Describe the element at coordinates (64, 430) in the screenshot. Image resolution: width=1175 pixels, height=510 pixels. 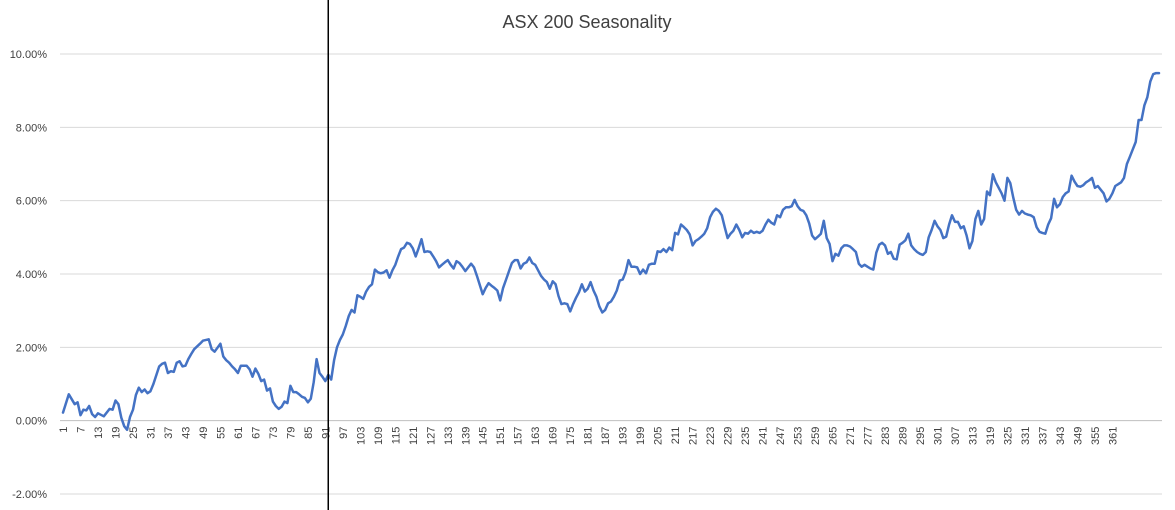
I see `x-tick-label: 1` at that location.